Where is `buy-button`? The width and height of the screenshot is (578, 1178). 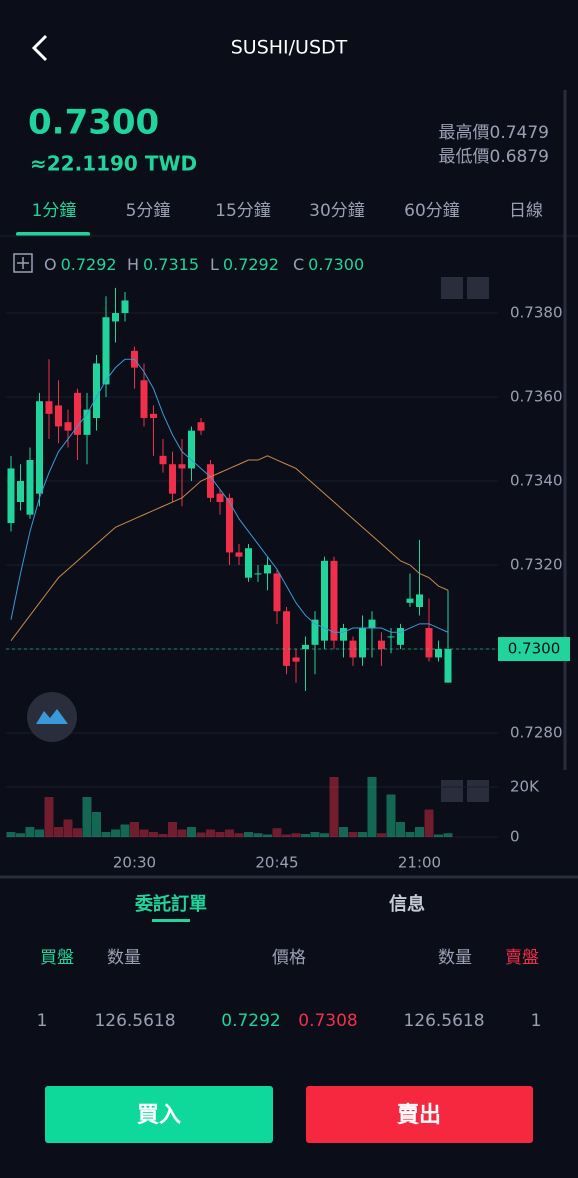 buy-button is located at coordinates (159, 1114).